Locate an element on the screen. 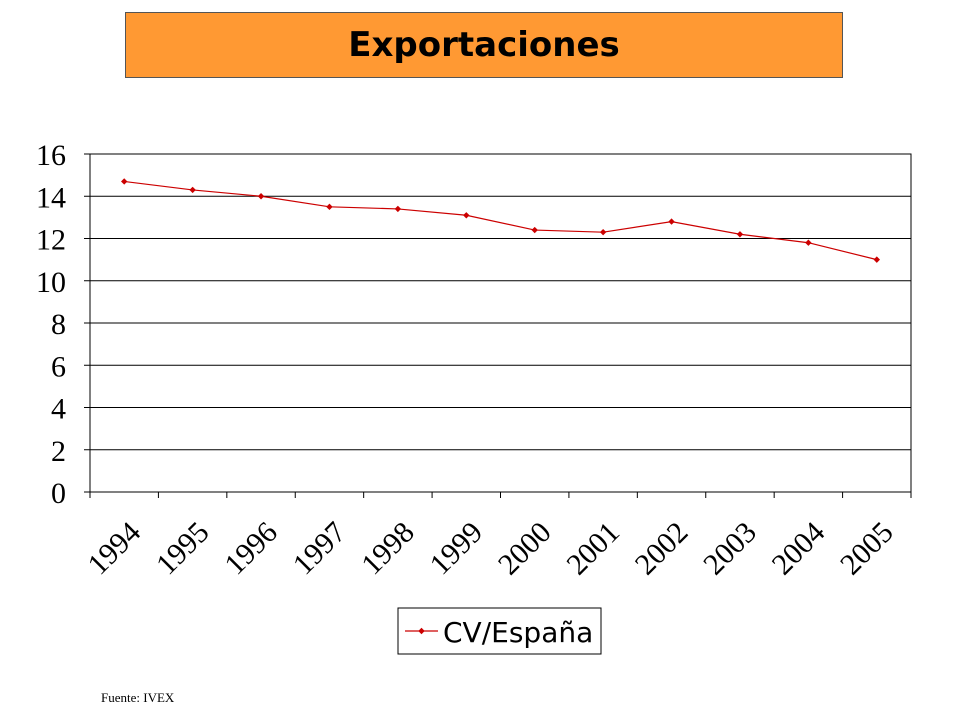 Image resolution: width=960 pixels, height=720 pixels. legend-label: CV/España is located at coordinates (518, 632).